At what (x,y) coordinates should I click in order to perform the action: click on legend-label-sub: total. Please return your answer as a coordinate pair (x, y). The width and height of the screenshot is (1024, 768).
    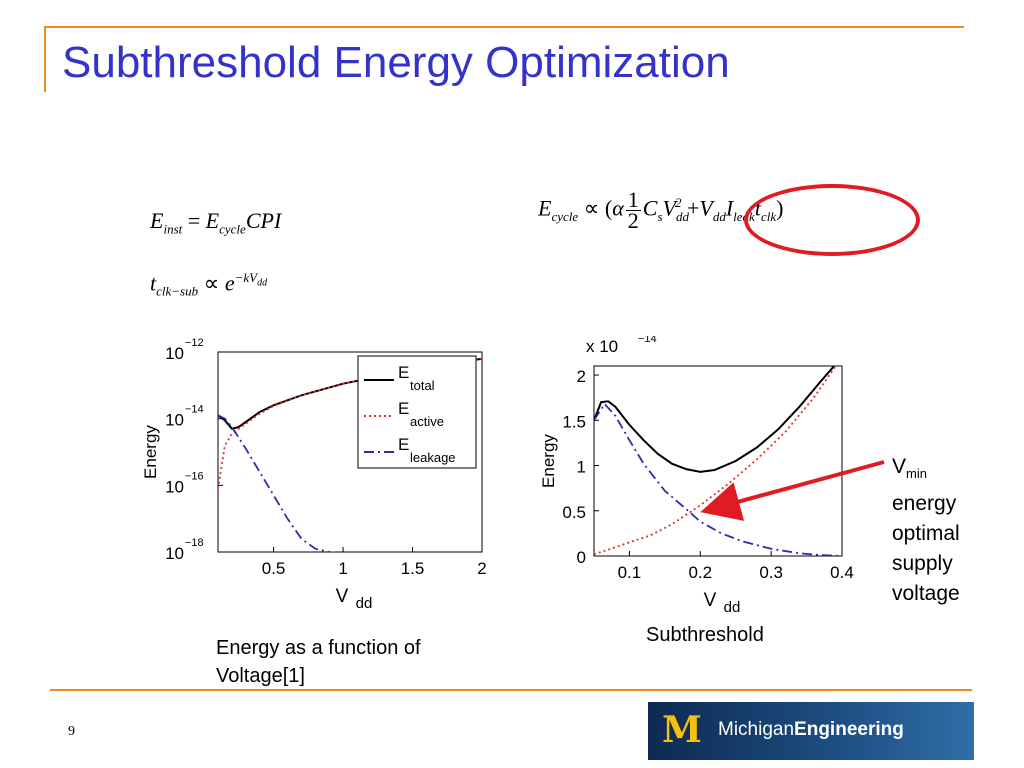
    Looking at the image, I should click on (422, 385).